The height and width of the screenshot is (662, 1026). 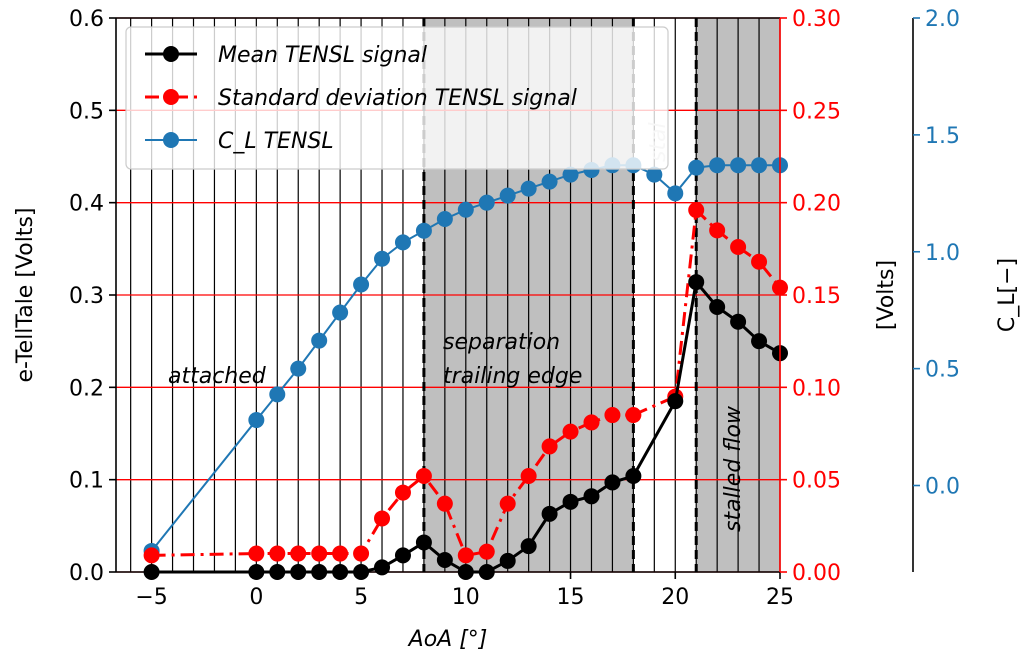 What do you see at coordinates (217, 376) in the screenshot?
I see `annotation-attached: attached` at bounding box center [217, 376].